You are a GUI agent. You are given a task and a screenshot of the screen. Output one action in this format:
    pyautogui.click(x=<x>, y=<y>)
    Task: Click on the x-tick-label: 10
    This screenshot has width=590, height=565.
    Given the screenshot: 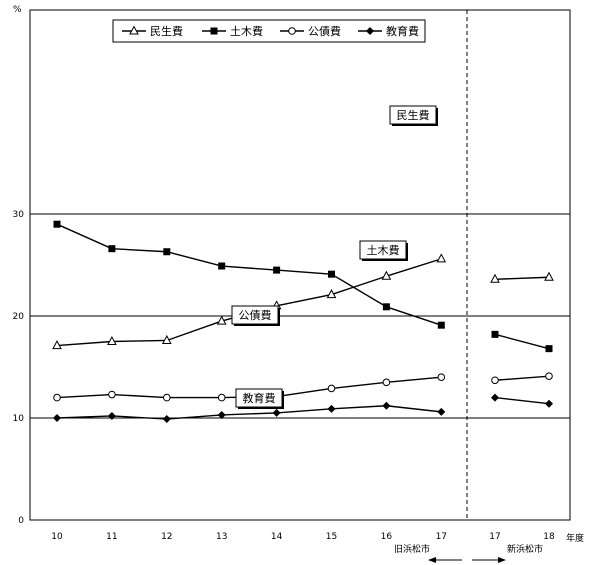 What is the action you would take?
    pyautogui.click(x=57, y=537)
    